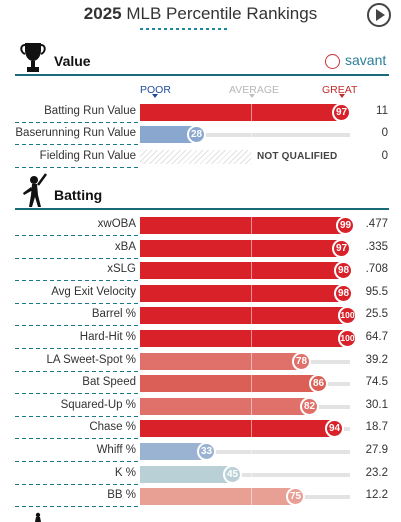 The height and width of the screenshot is (522, 401). Describe the element at coordinates (318, 384) in the screenshot. I see `percentile-circle: 86` at that location.